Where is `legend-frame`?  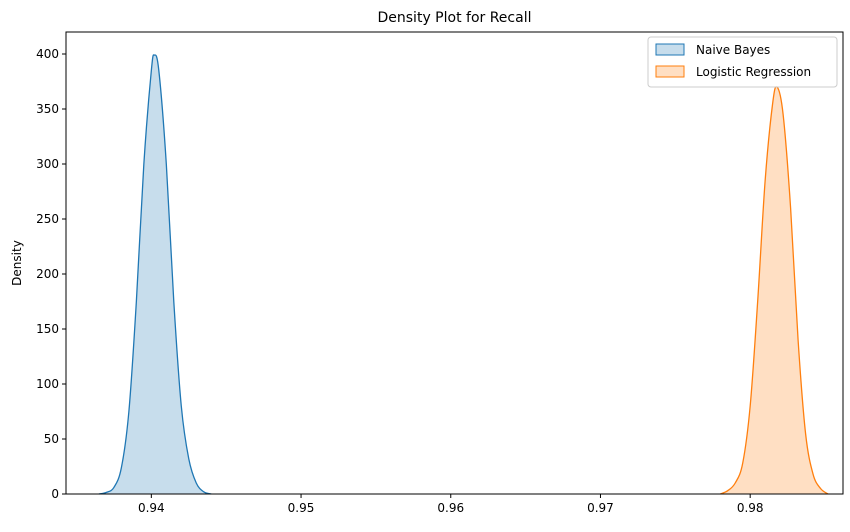
legend-frame is located at coordinates (742, 62).